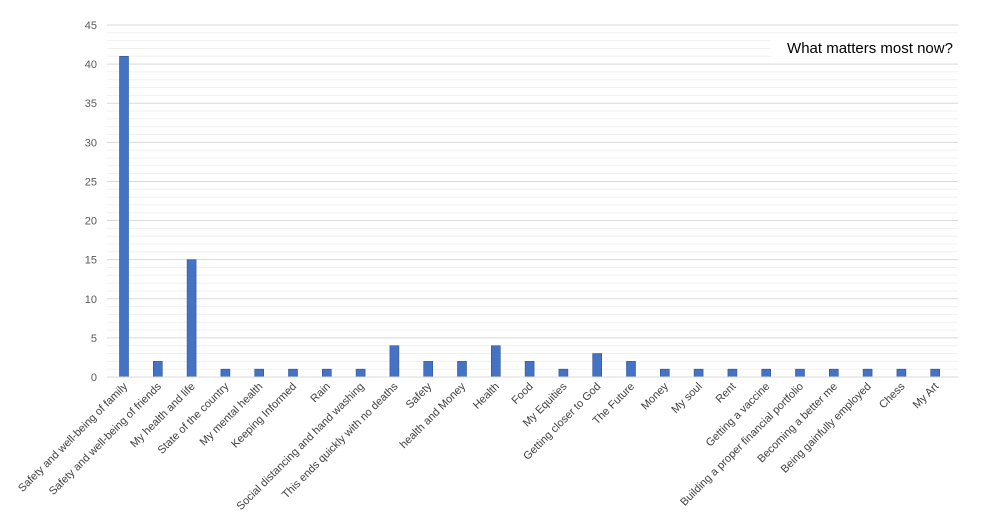 The image size is (1000, 523). What do you see at coordinates (433, 415) in the screenshot?
I see `x-tick-label: health and Money` at bounding box center [433, 415].